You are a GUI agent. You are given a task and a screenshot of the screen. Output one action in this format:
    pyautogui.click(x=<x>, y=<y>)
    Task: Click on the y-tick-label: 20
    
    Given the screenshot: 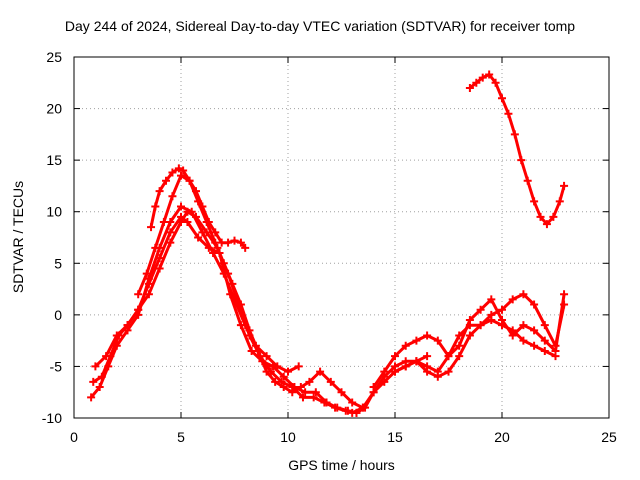 What is the action you would take?
    pyautogui.click(x=54, y=109)
    